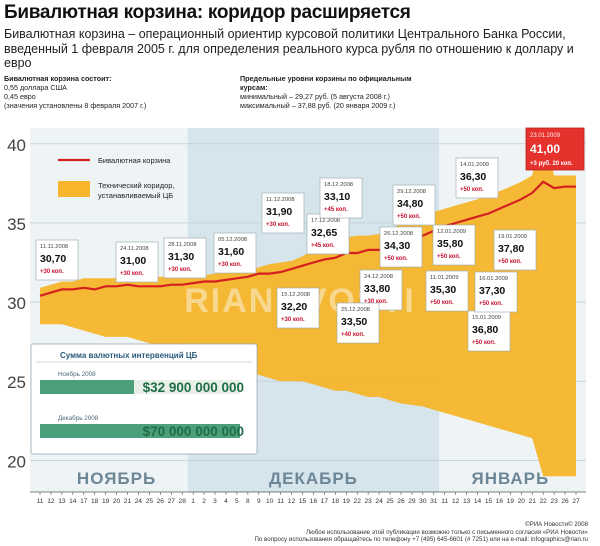 This screenshot has height=546, width=600. I want to click on callout-date: 15.12.2008, so click(295, 295).